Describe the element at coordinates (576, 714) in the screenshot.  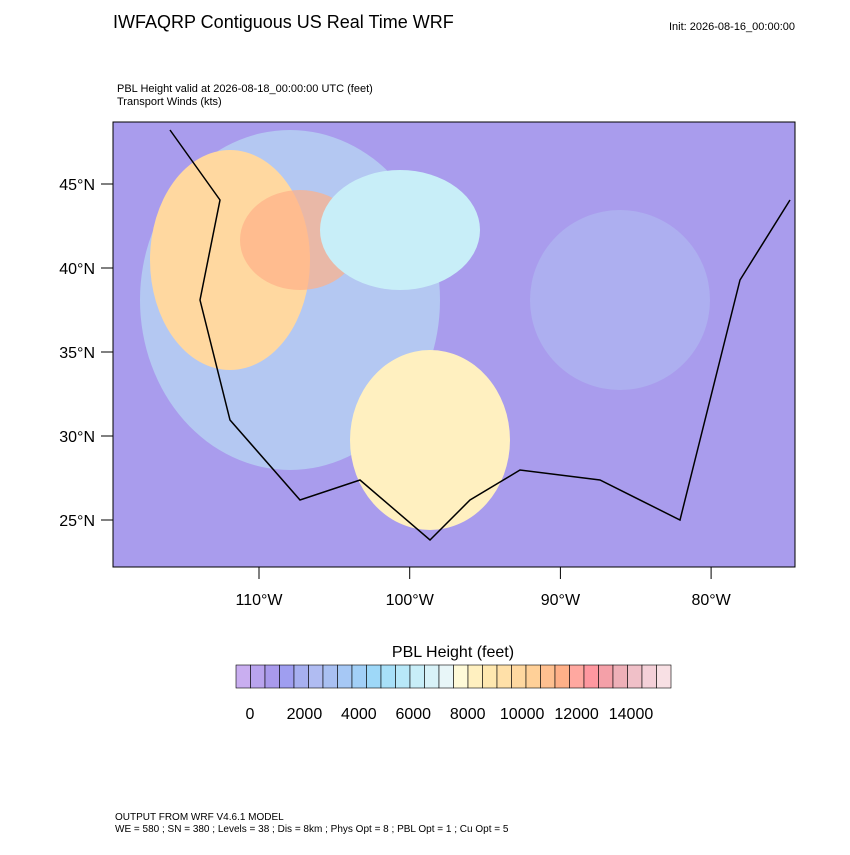
I see `colorbar-label: 12000` at that location.